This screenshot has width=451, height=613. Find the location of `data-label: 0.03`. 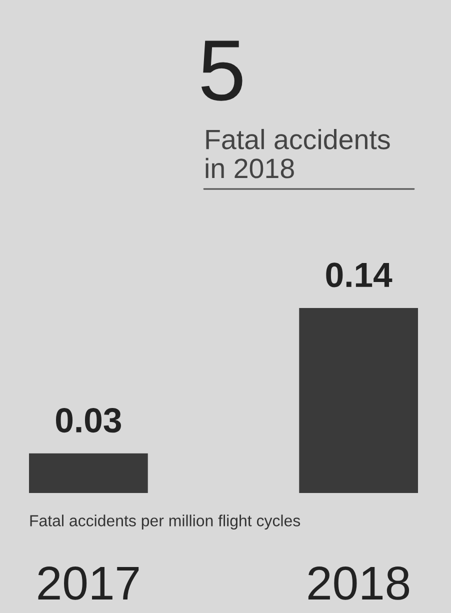

data-label: 0.03 is located at coordinates (88, 420).